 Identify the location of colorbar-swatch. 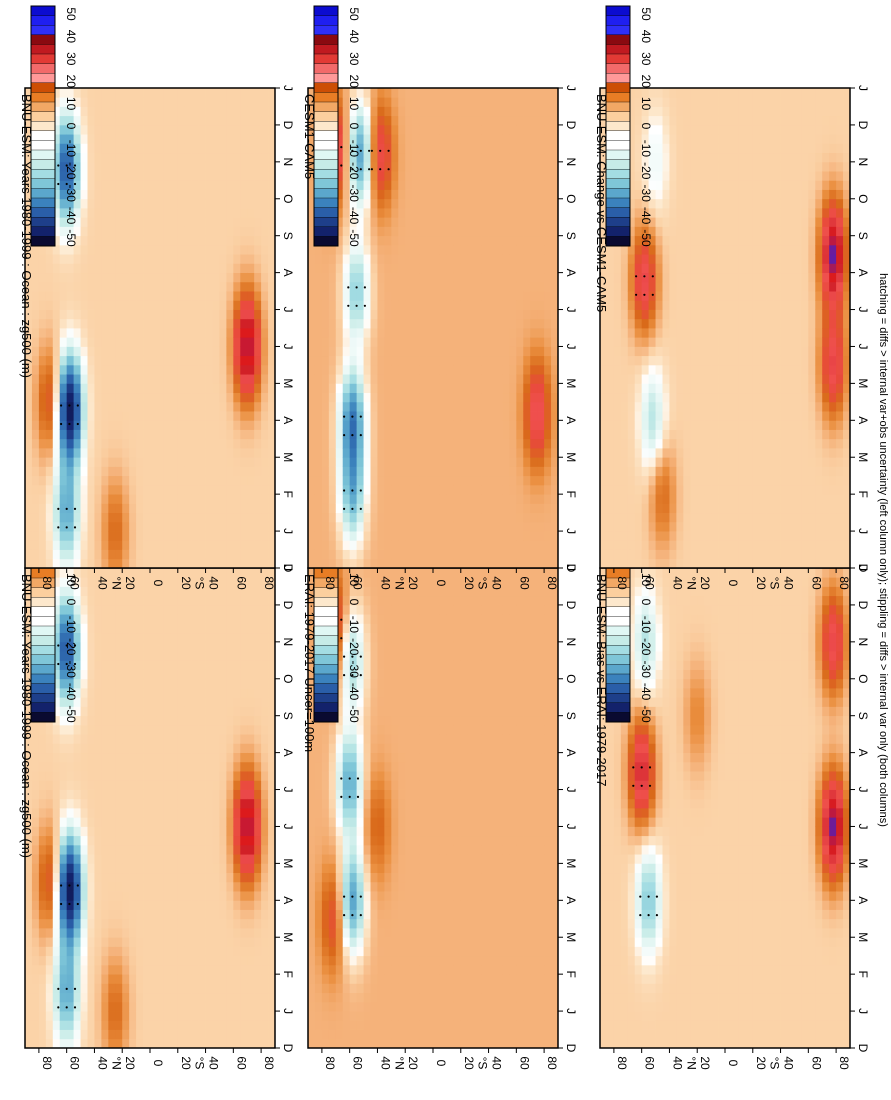
(43, 640).